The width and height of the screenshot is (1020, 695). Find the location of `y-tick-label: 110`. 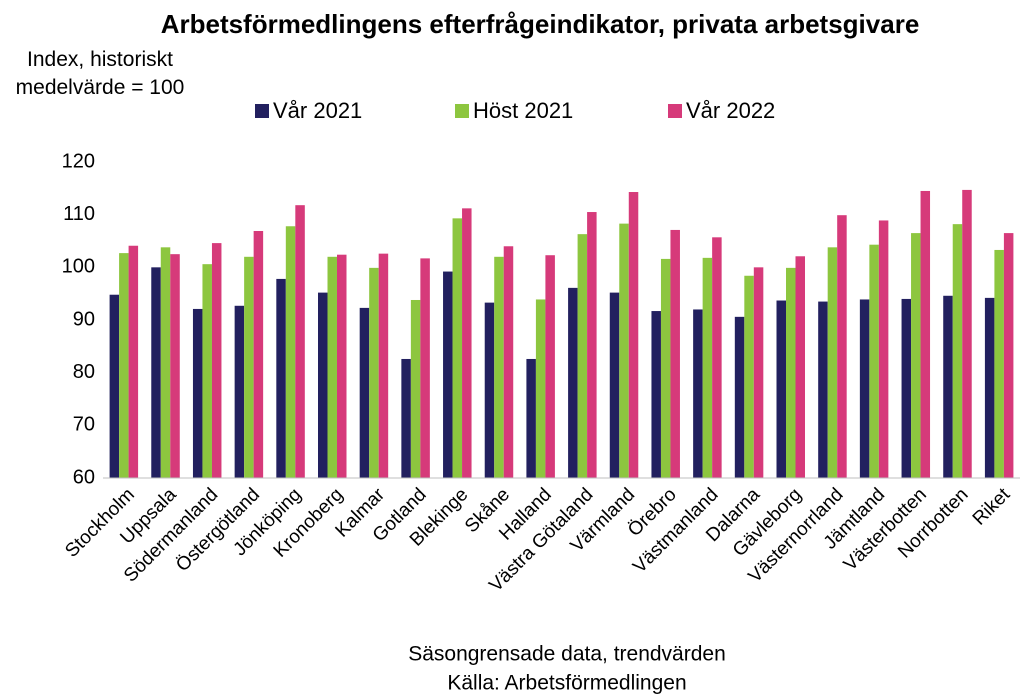

y-tick-label: 110 is located at coordinates (79, 214).